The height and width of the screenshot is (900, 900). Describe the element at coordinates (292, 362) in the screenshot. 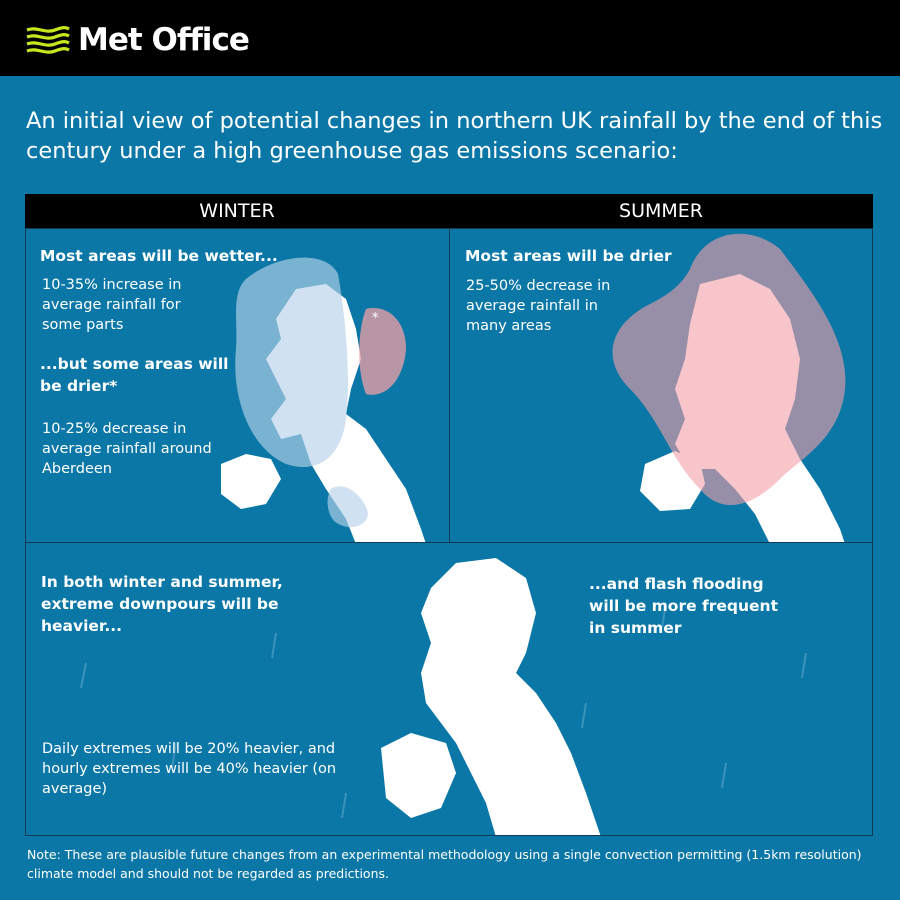

I see `wetter-area` at that location.